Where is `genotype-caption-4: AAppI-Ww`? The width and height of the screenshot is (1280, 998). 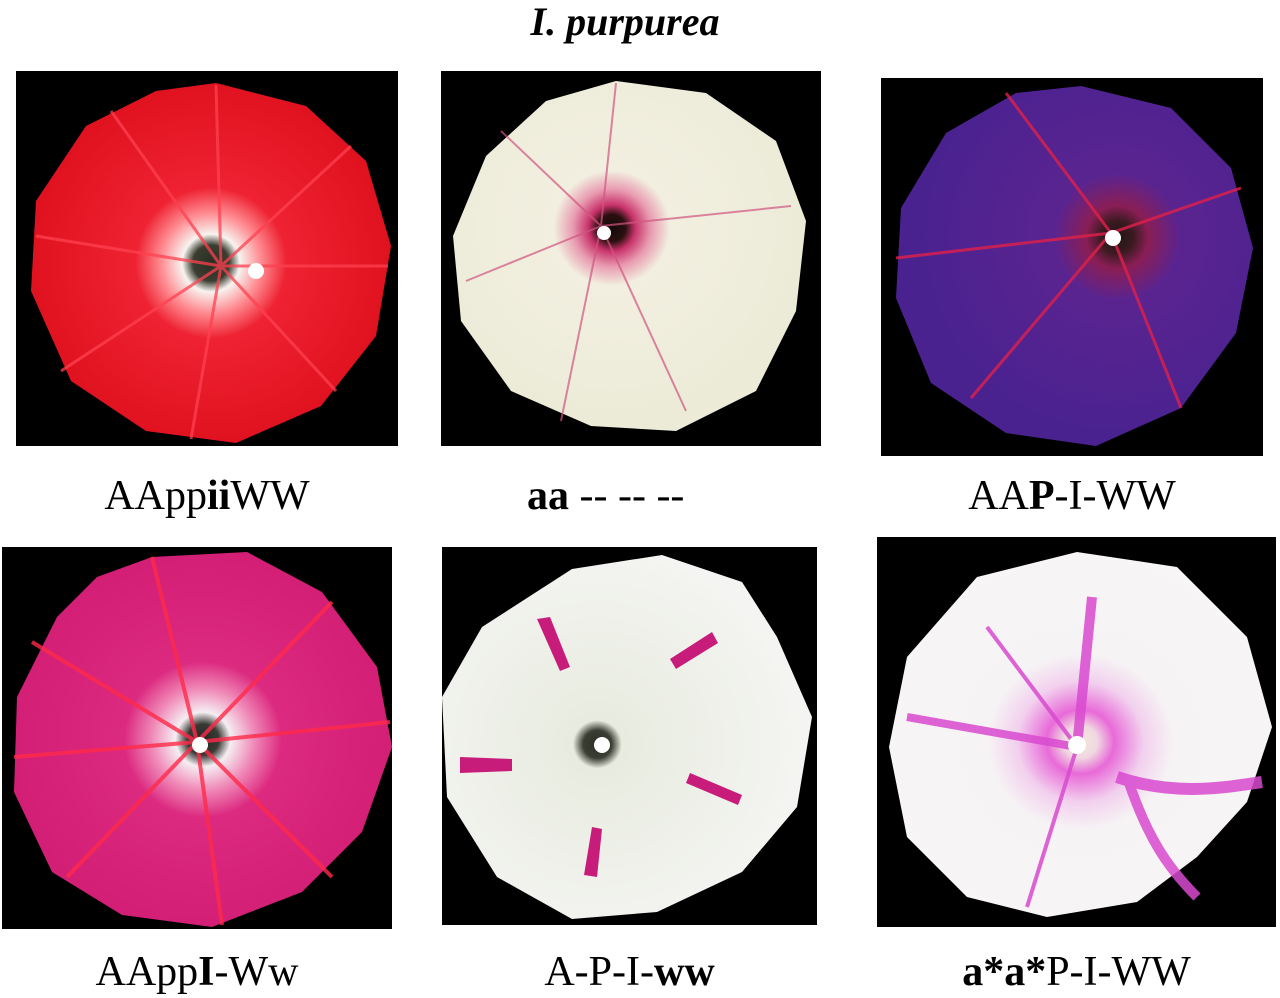 genotype-caption-4: AAppI-Ww is located at coordinates (197, 972).